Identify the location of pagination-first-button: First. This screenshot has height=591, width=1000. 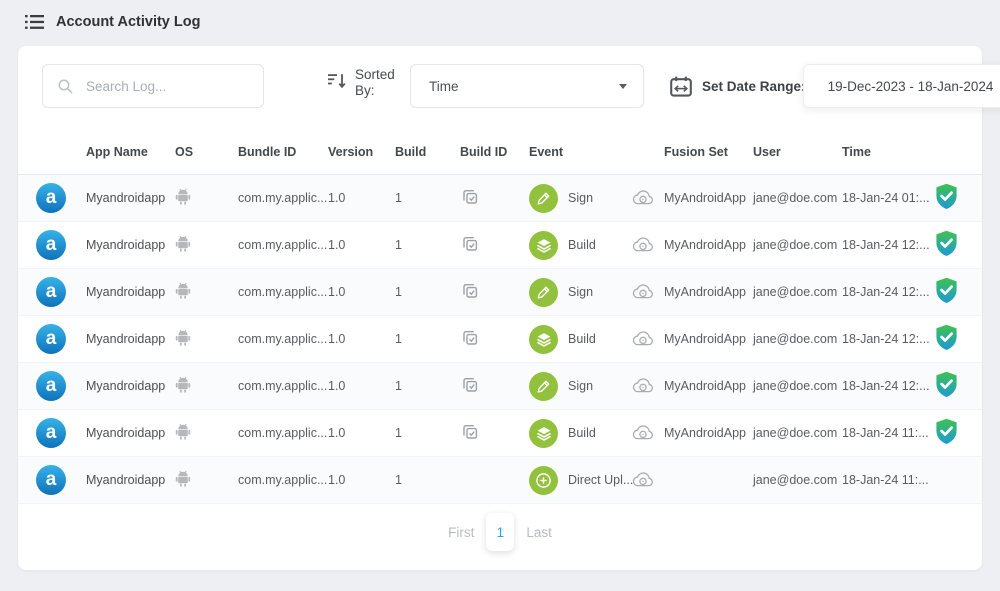
(461, 532).